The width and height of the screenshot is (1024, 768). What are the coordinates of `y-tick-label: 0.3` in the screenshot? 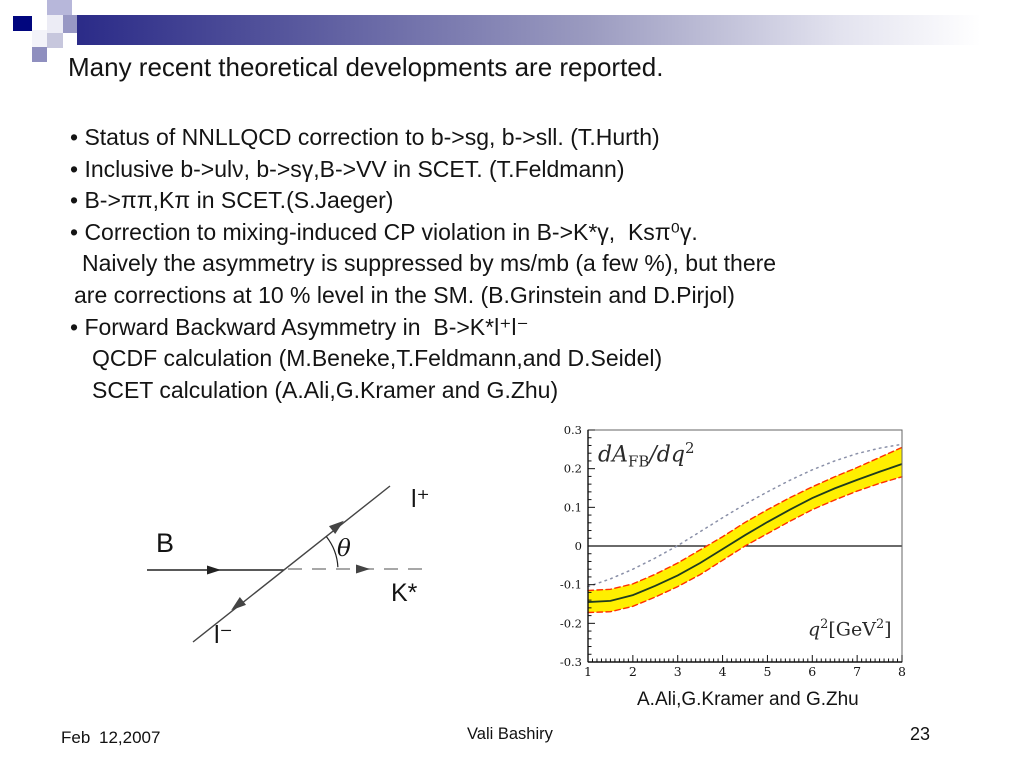 It's located at (573, 430).